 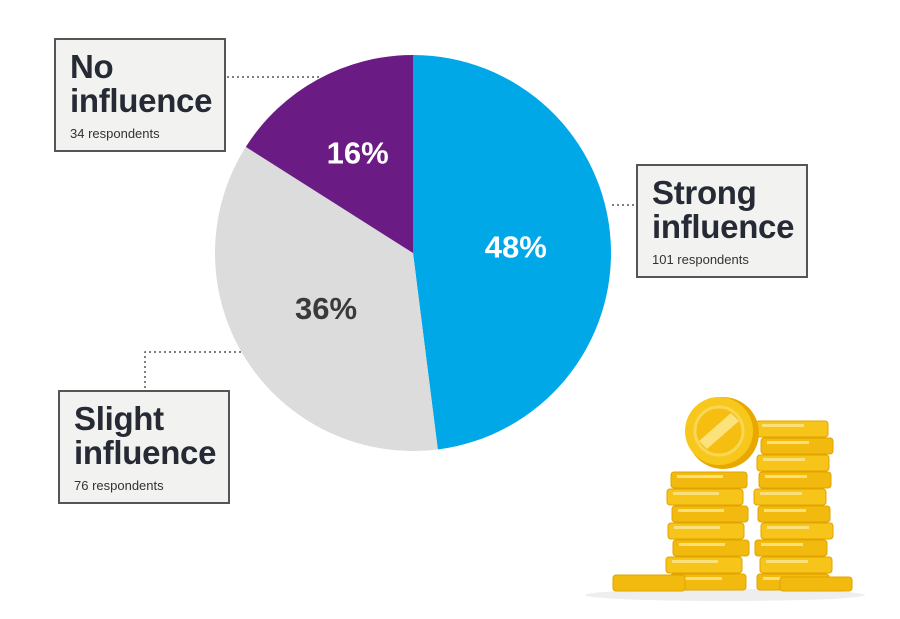 I want to click on slice-label-slight-influence: 36%, so click(x=326, y=308).